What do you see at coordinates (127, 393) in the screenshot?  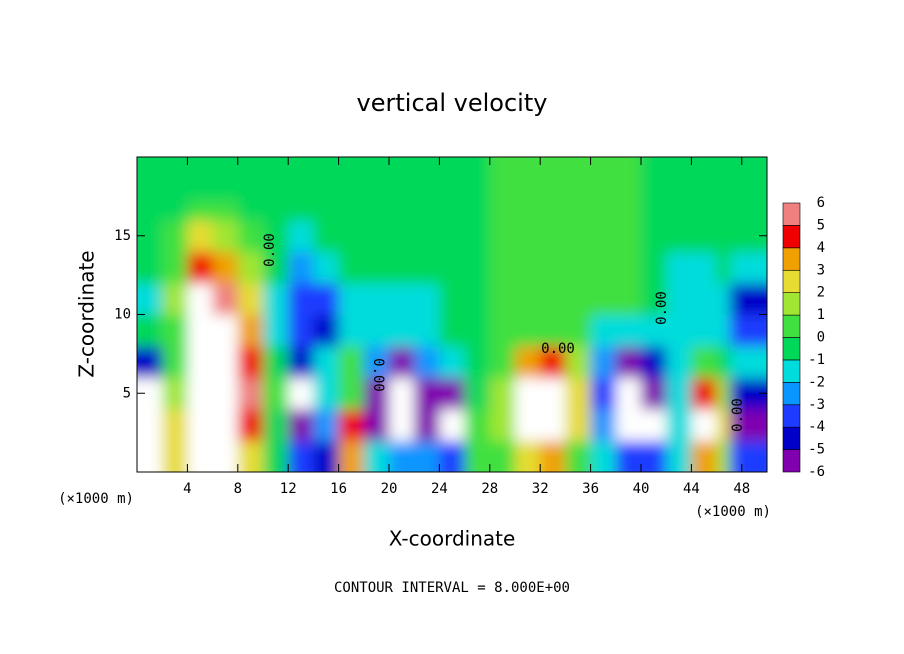 I see `y-tick-label: 5` at bounding box center [127, 393].